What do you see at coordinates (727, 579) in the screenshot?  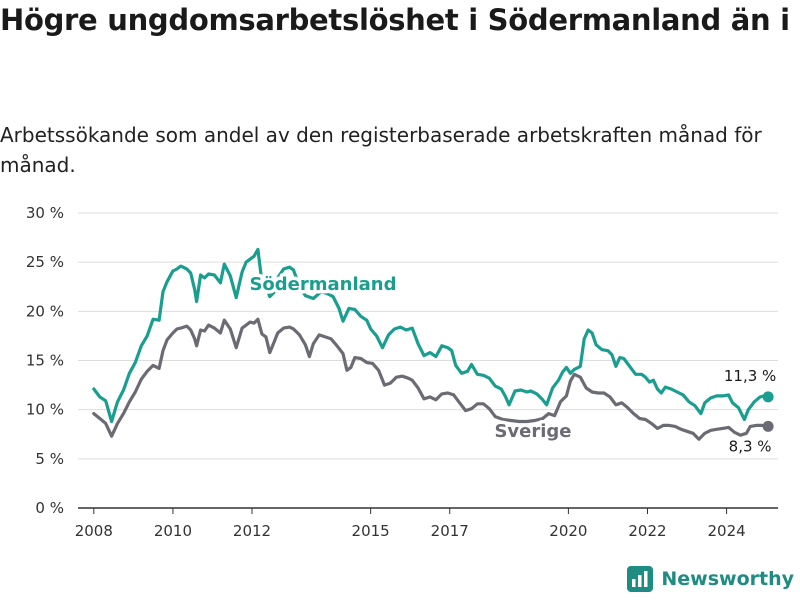 I see `brand-name: Newsworthy` at bounding box center [727, 579].